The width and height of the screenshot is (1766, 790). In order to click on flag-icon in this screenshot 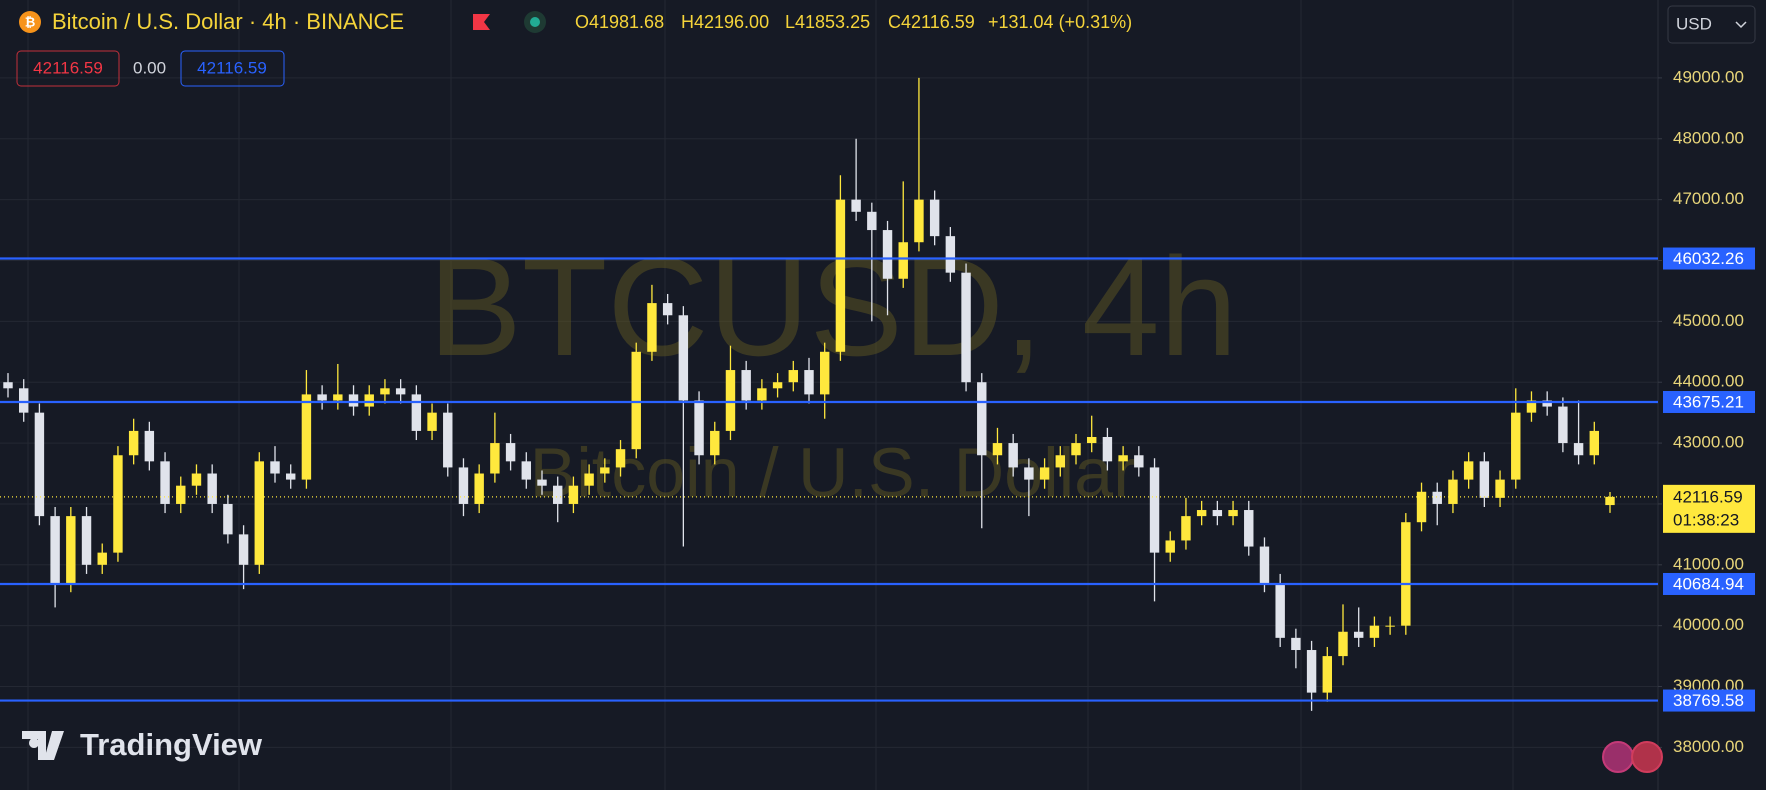, I will do `click(481, 22)`.